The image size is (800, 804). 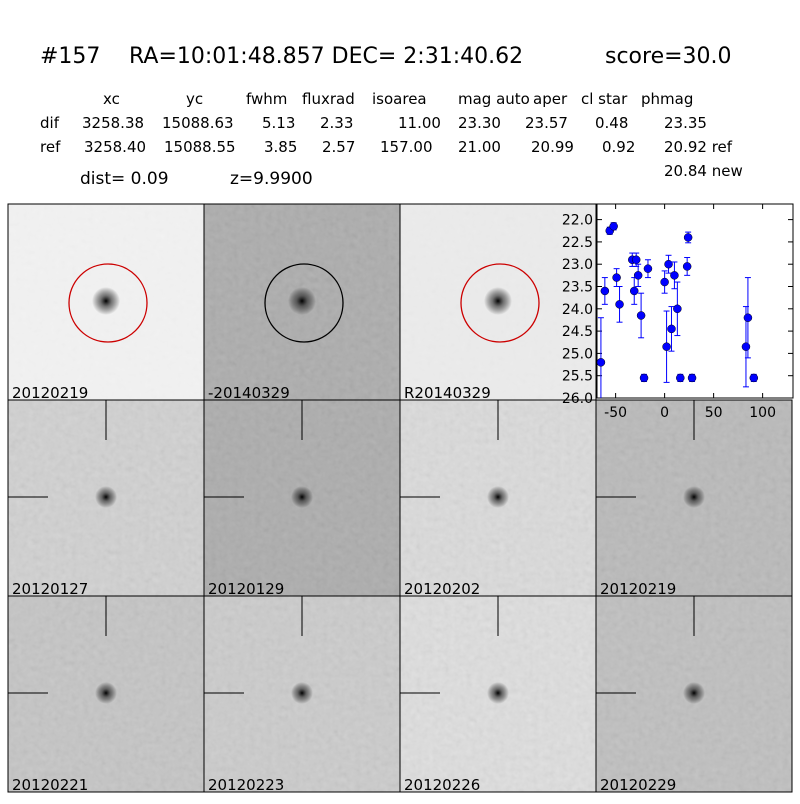 I want to click on table-cell: 21.00, so click(x=479, y=147).